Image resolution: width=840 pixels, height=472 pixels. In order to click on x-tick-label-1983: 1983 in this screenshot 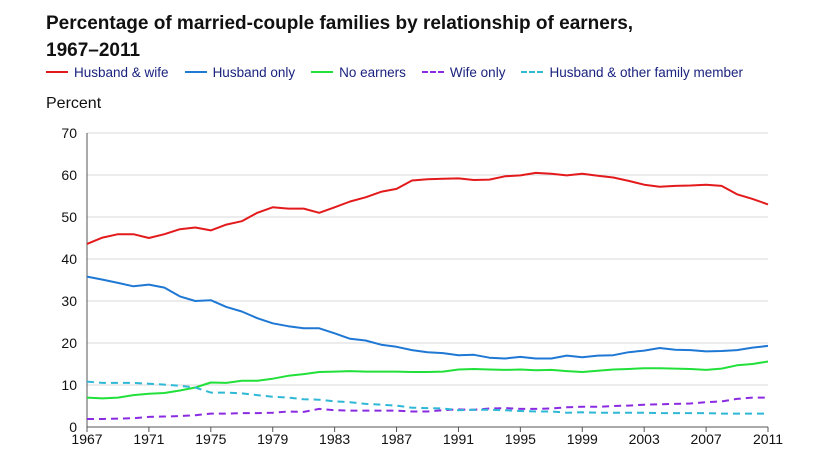, I will do `click(334, 439)`.